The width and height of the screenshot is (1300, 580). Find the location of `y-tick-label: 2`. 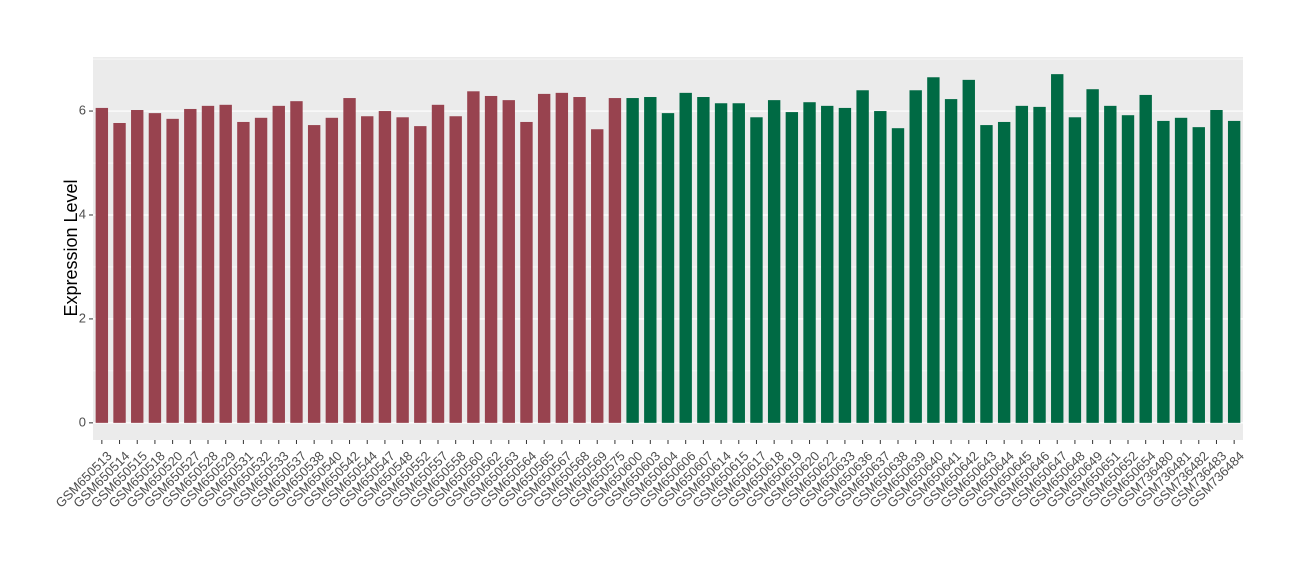

y-tick-label: 2 is located at coordinates (82, 317).